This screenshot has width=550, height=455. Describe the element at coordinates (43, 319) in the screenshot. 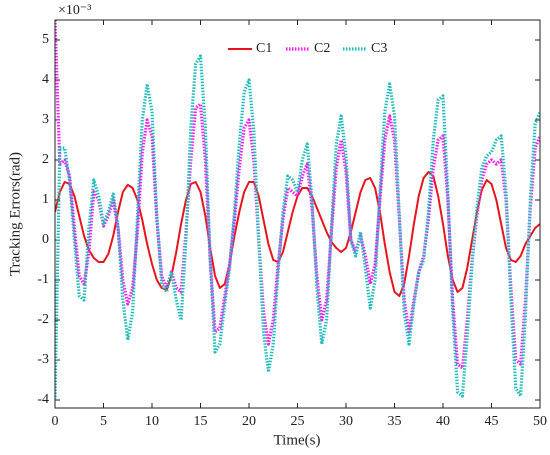

I see `y-tick-label: -2` at that location.